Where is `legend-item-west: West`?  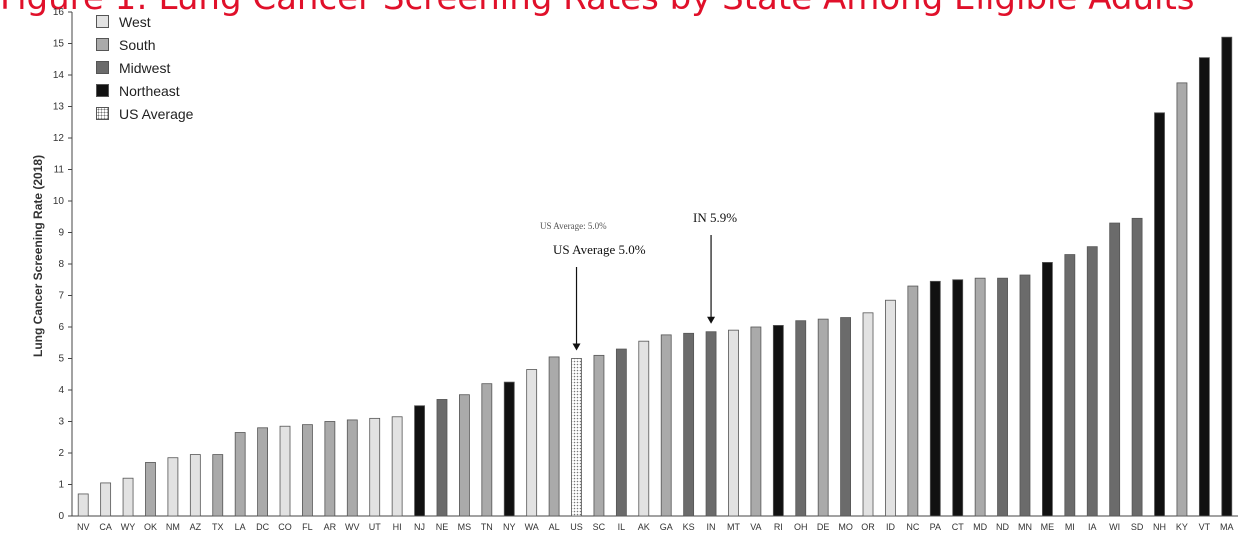 legend-item-west: West is located at coordinates (144, 21).